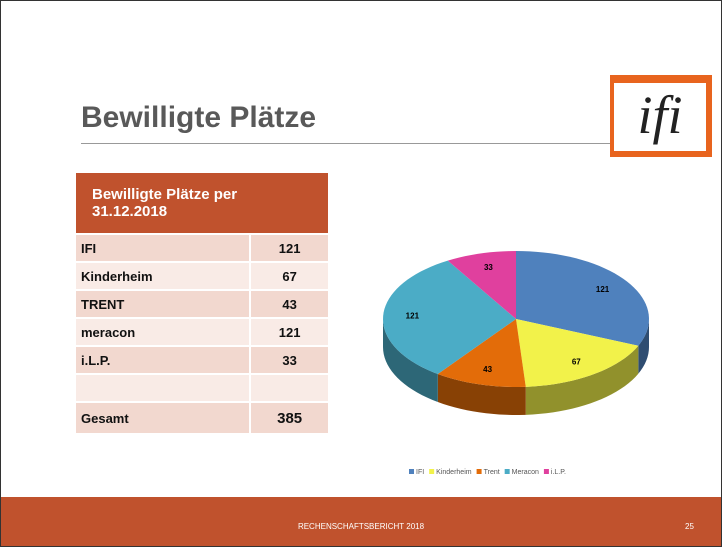 This screenshot has width=722, height=547. I want to click on page-number: 25, so click(689, 526).